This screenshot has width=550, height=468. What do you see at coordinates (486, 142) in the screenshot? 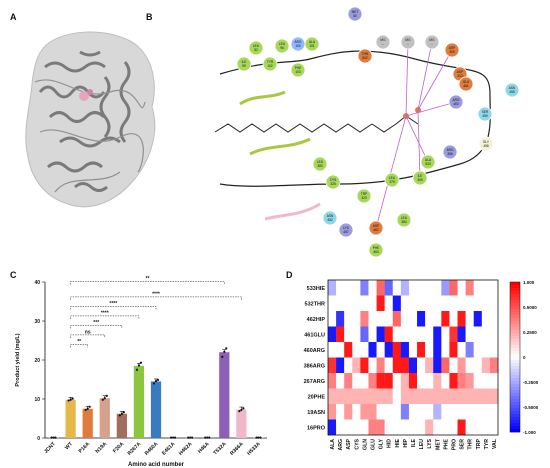
I see `residue-name: GLY` at bounding box center [486, 142].